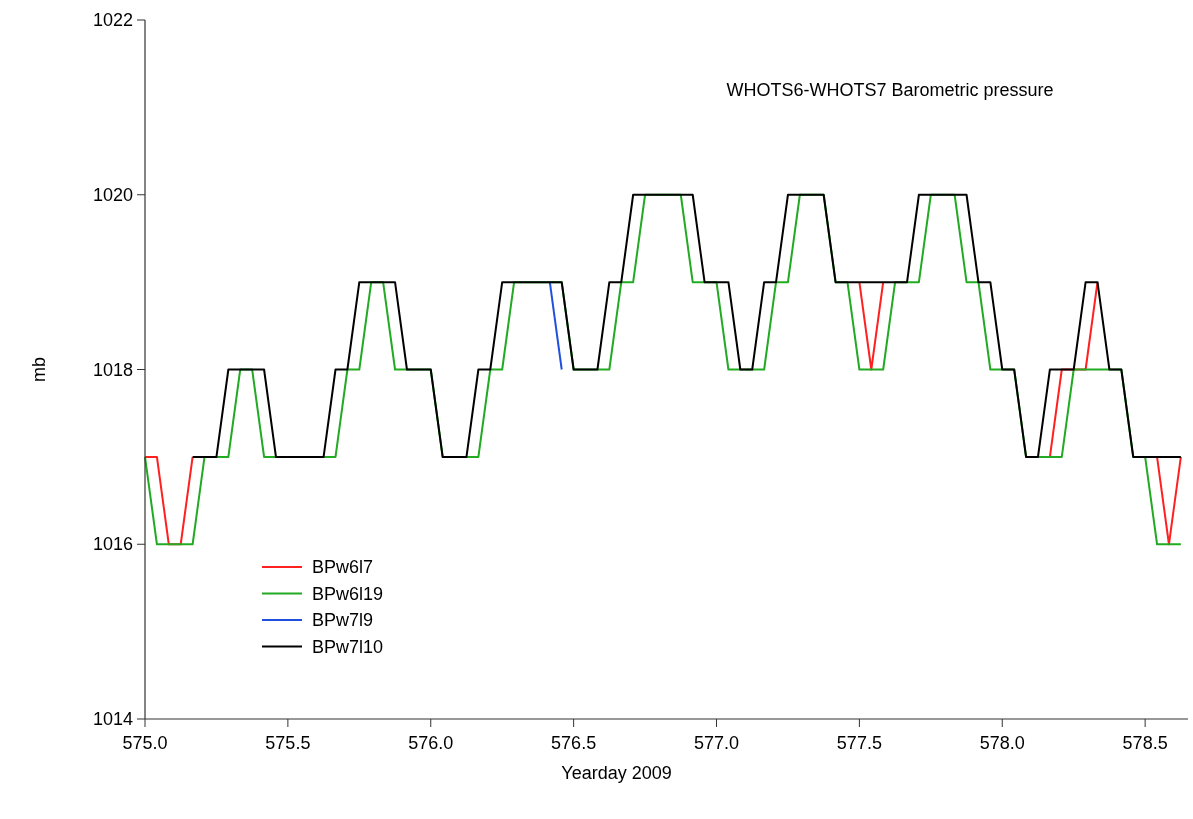  What do you see at coordinates (859, 743) in the screenshot?
I see `x-tick-label: 577.5` at bounding box center [859, 743].